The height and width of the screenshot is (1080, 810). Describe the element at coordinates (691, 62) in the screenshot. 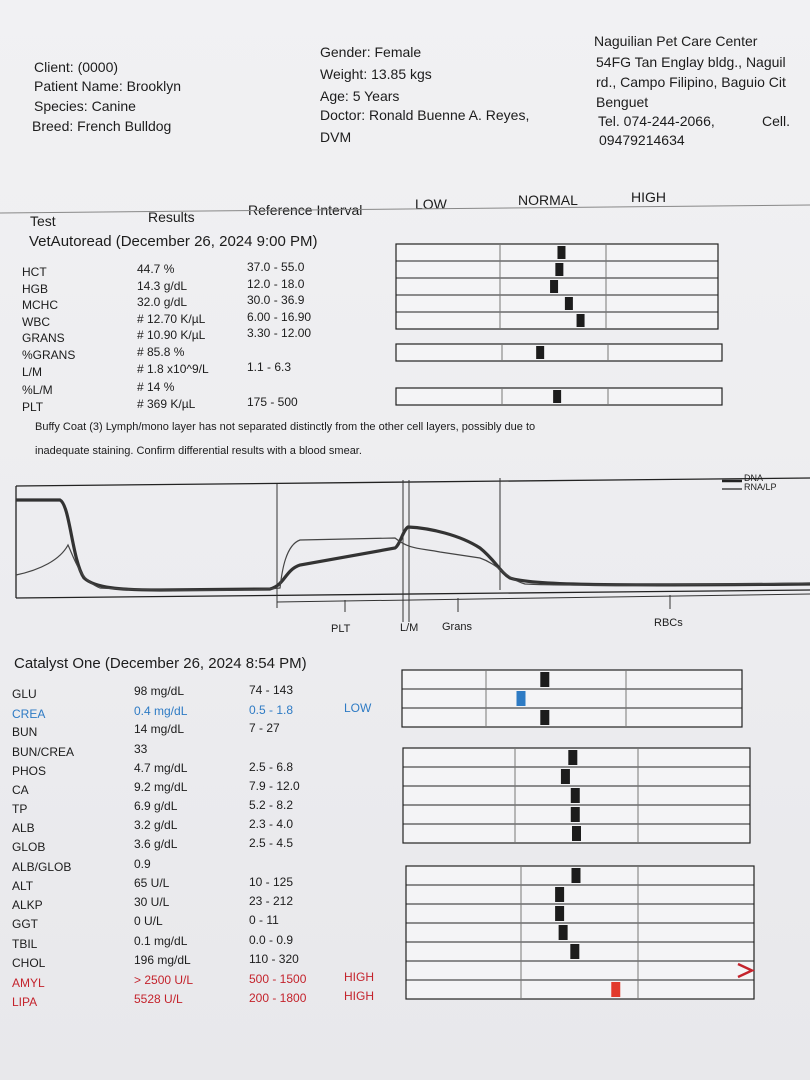

I see `clinic-address-1: 54FG Tan Englay bldg., Naguil` at that location.